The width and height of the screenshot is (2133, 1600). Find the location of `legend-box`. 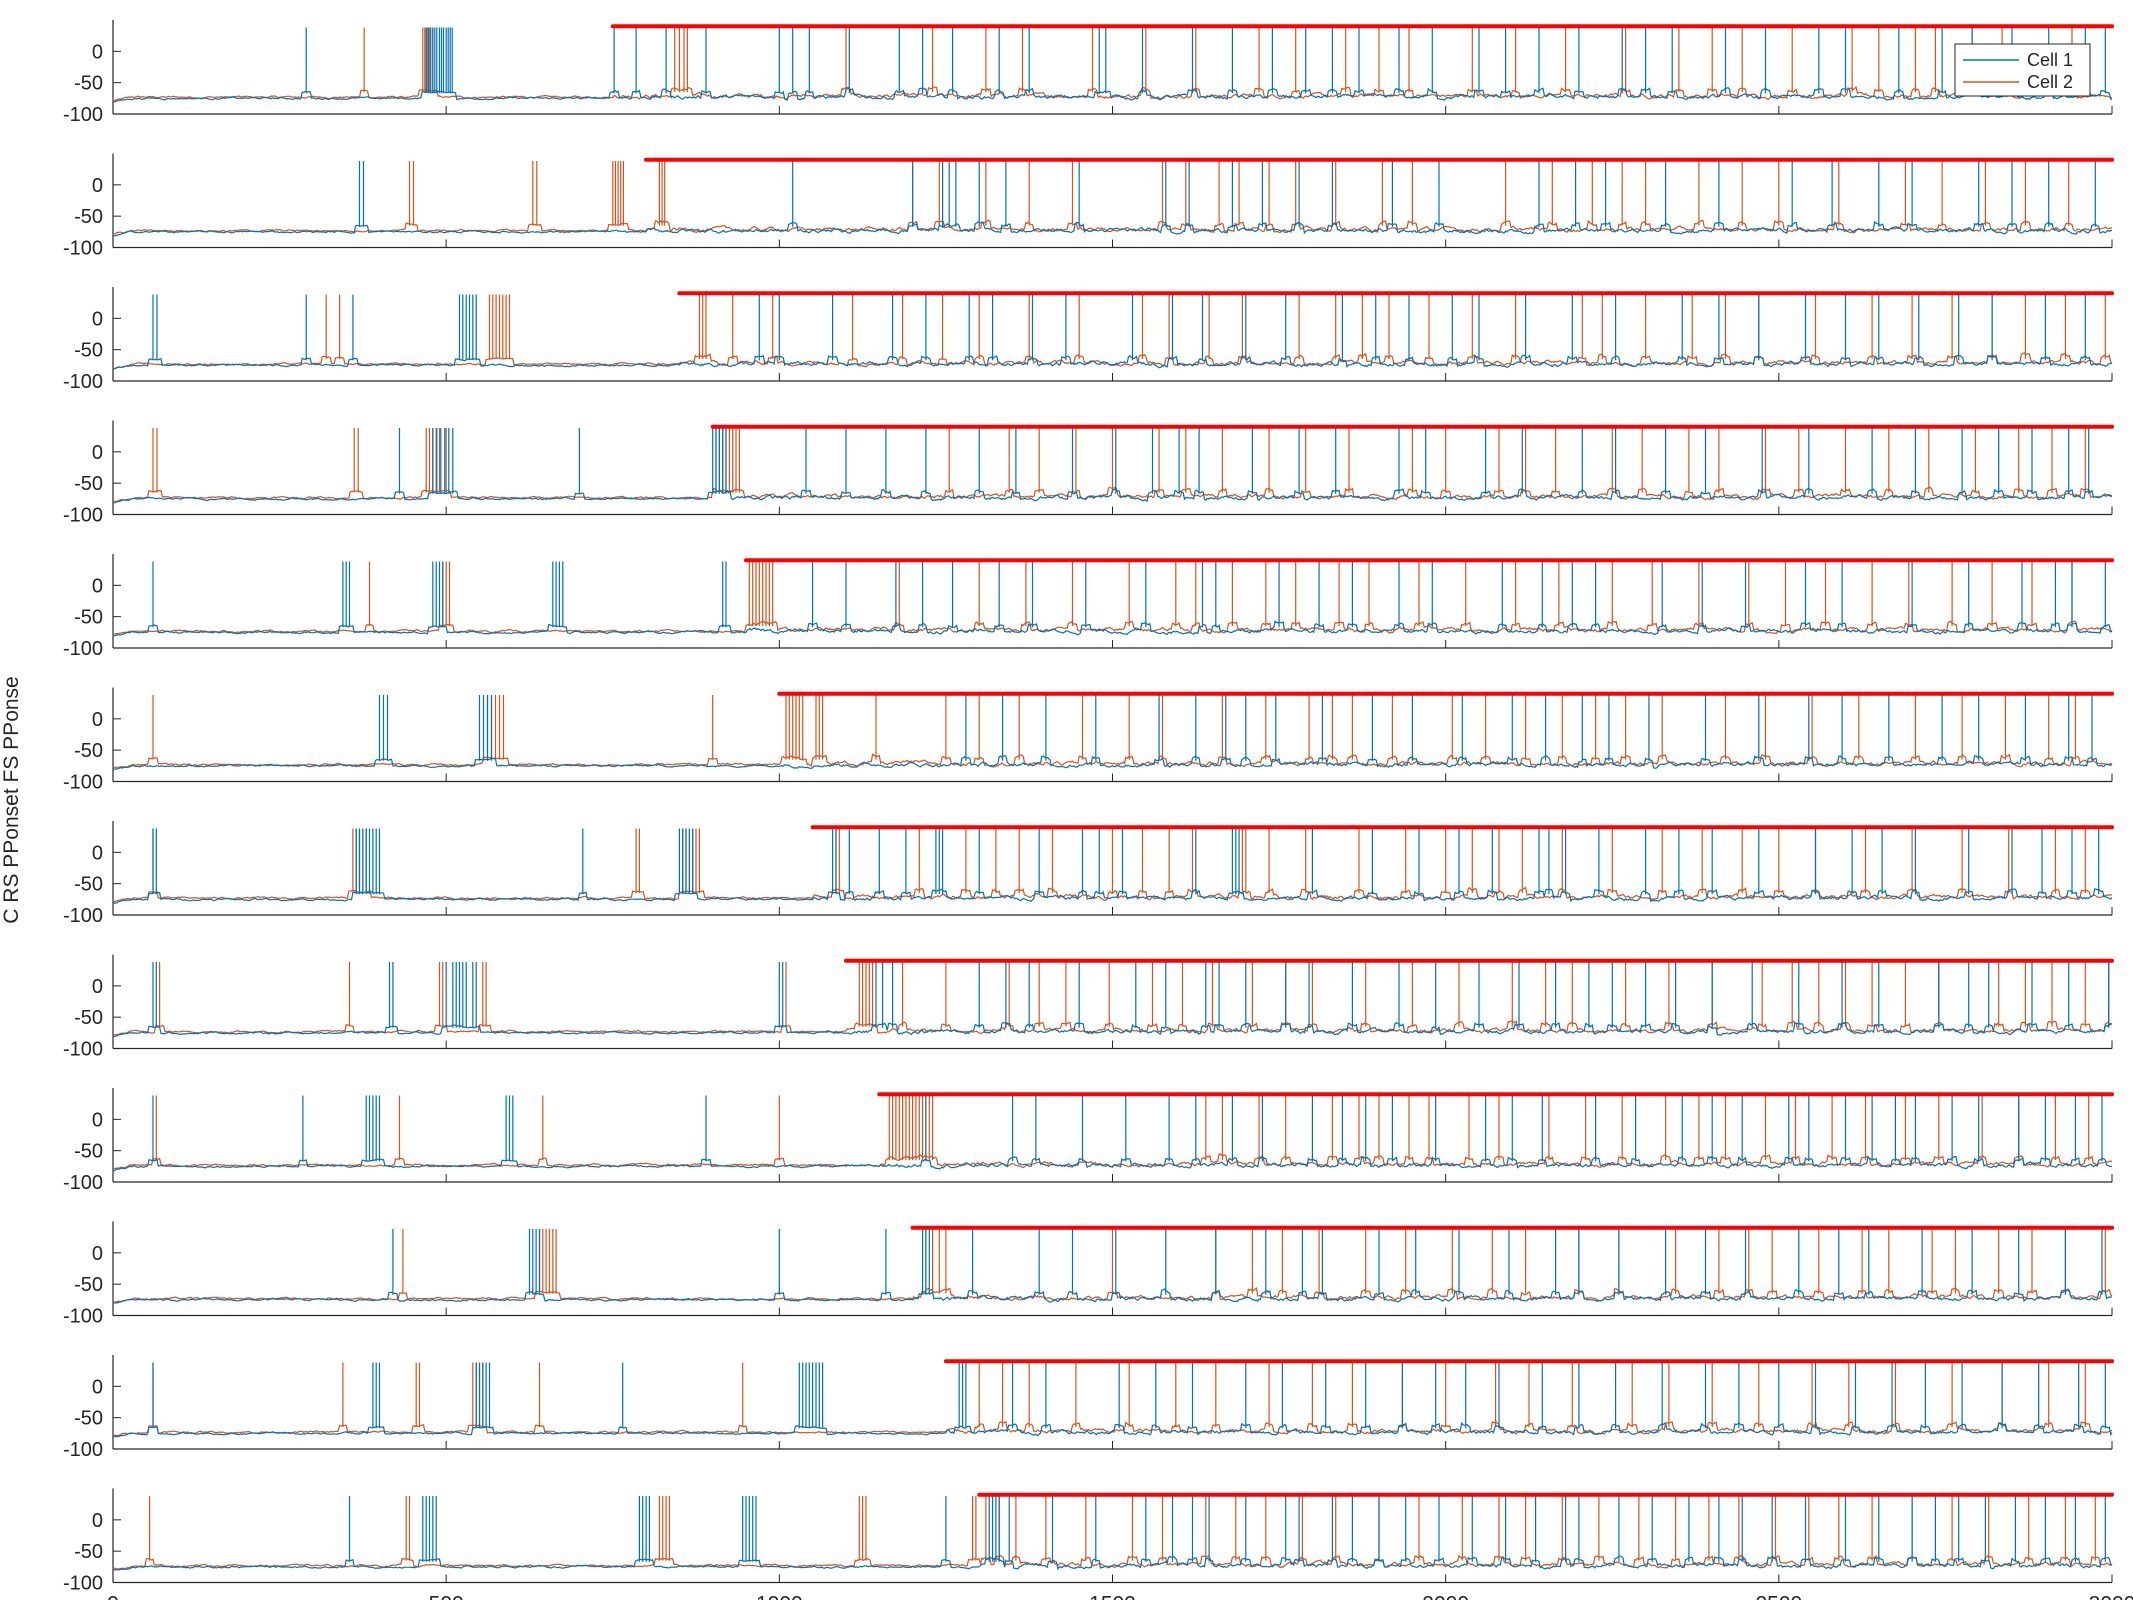

legend-box is located at coordinates (2022, 70).